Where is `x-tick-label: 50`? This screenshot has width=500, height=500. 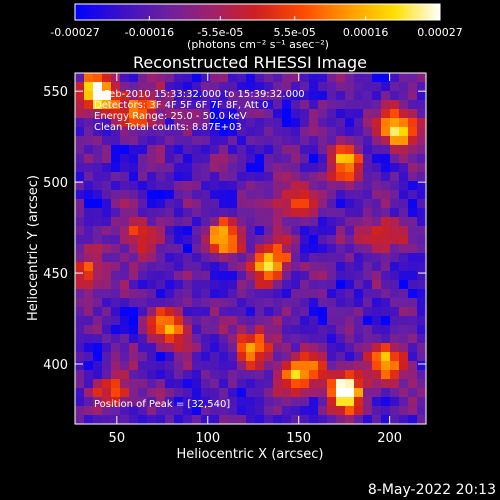 x-tick-label: 50 is located at coordinates (117, 438).